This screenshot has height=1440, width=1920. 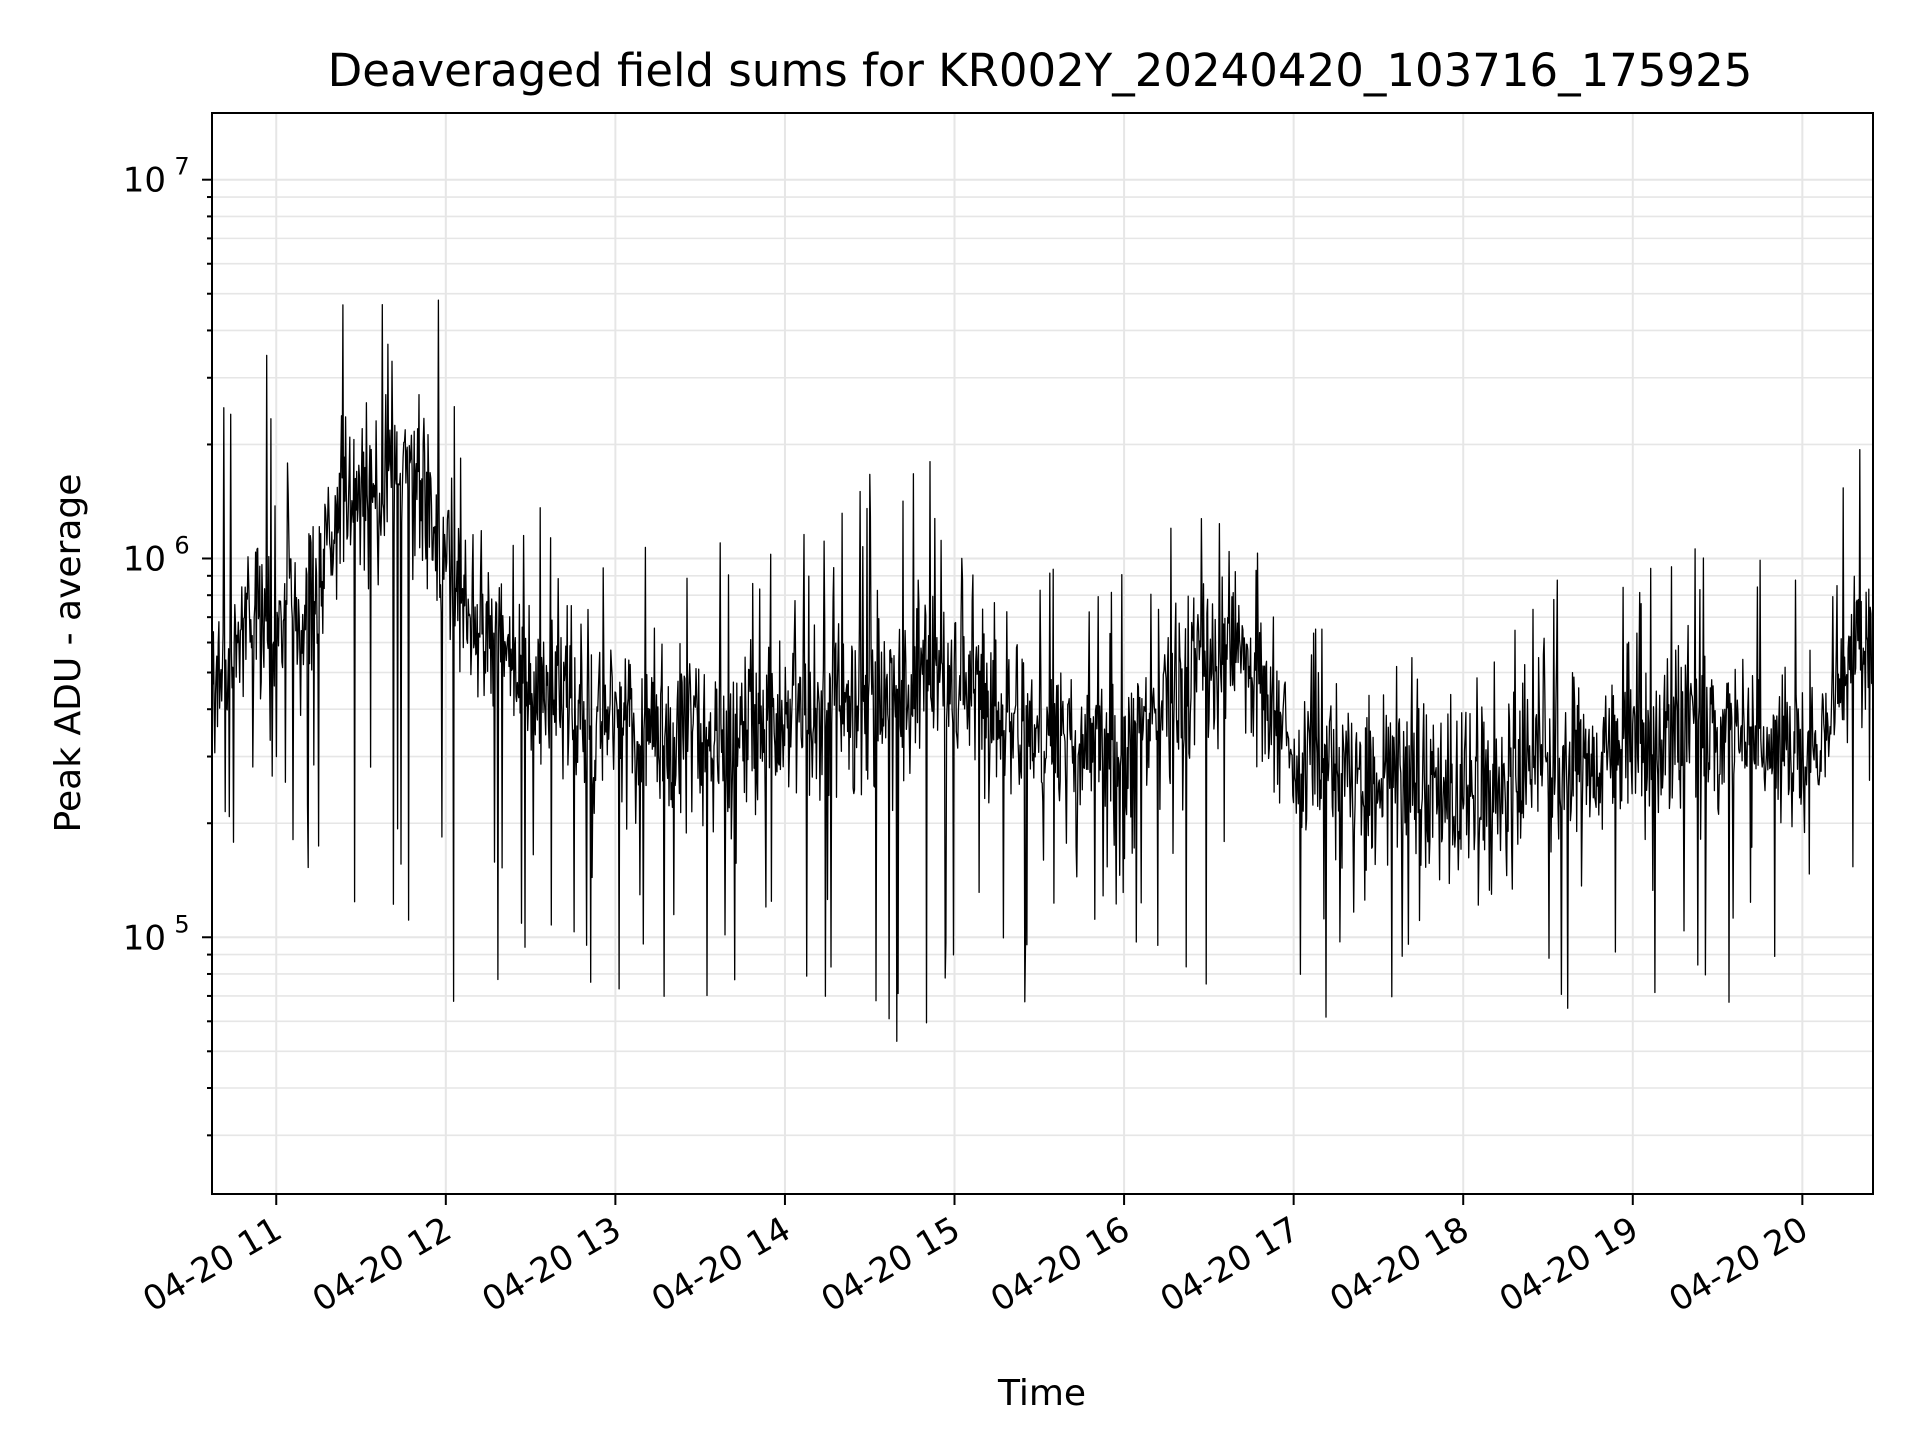 I want to click on y-axis: 10 5 10 6 10 7, so click(x=167, y=645).